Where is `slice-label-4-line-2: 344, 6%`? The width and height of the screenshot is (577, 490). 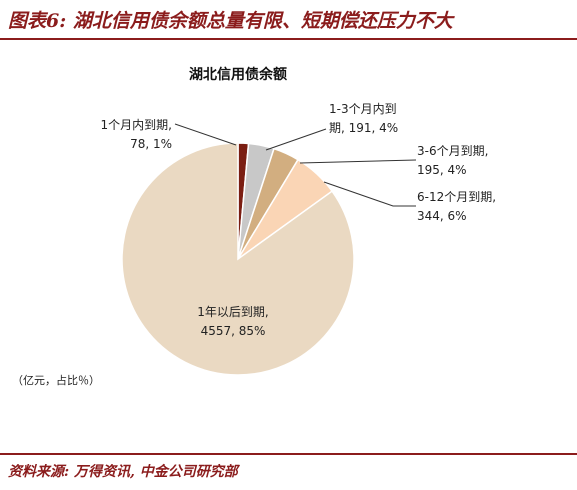
slice-label-4-line-2: 344, 6% is located at coordinates (442, 216).